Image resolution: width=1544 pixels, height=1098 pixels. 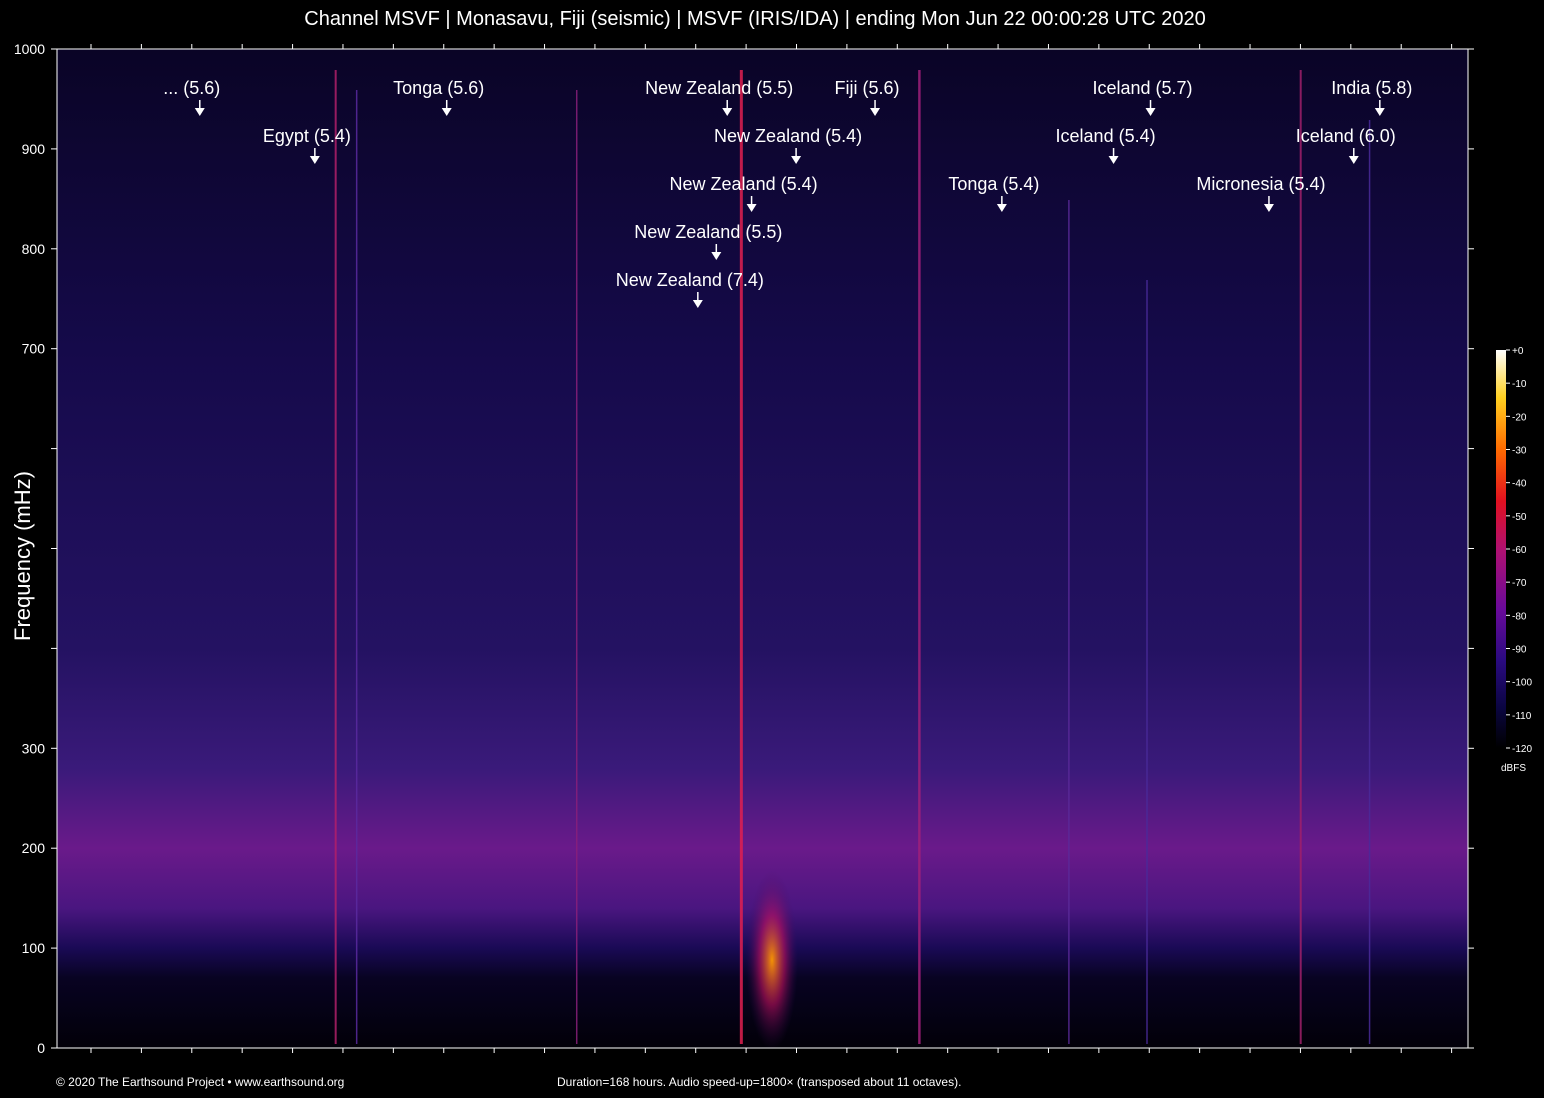 I want to click on colorbar-tick-label: -70, so click(x=1519, y=583).